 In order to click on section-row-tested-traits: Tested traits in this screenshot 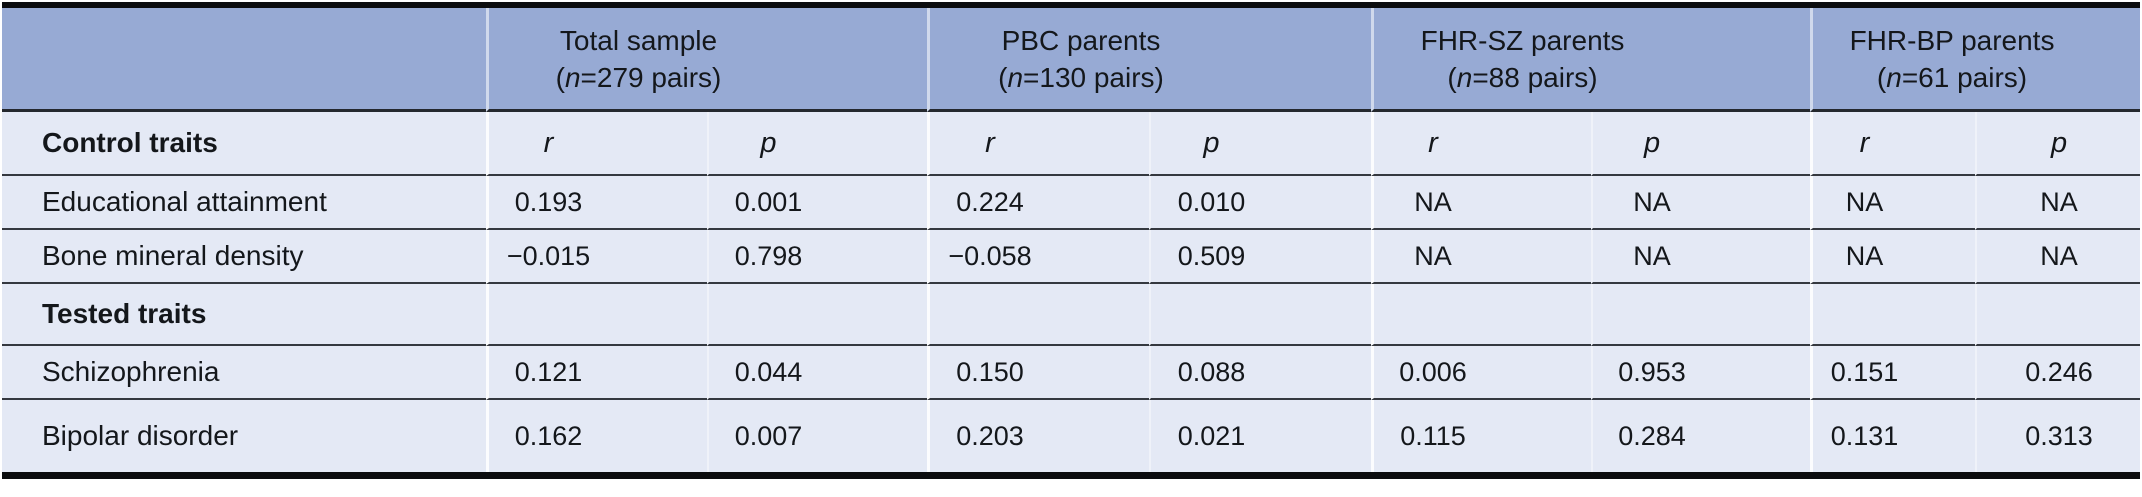, I will do `click(1071, 315)`.